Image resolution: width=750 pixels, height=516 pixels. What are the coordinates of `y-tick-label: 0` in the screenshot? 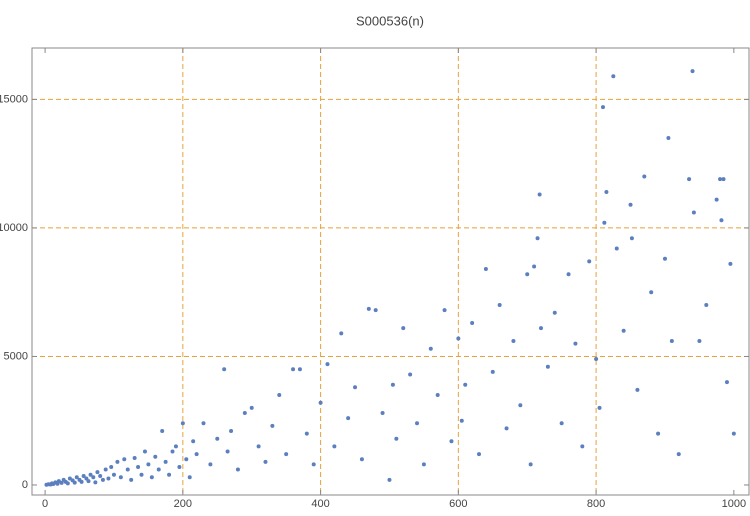 It's located at (25, 485).